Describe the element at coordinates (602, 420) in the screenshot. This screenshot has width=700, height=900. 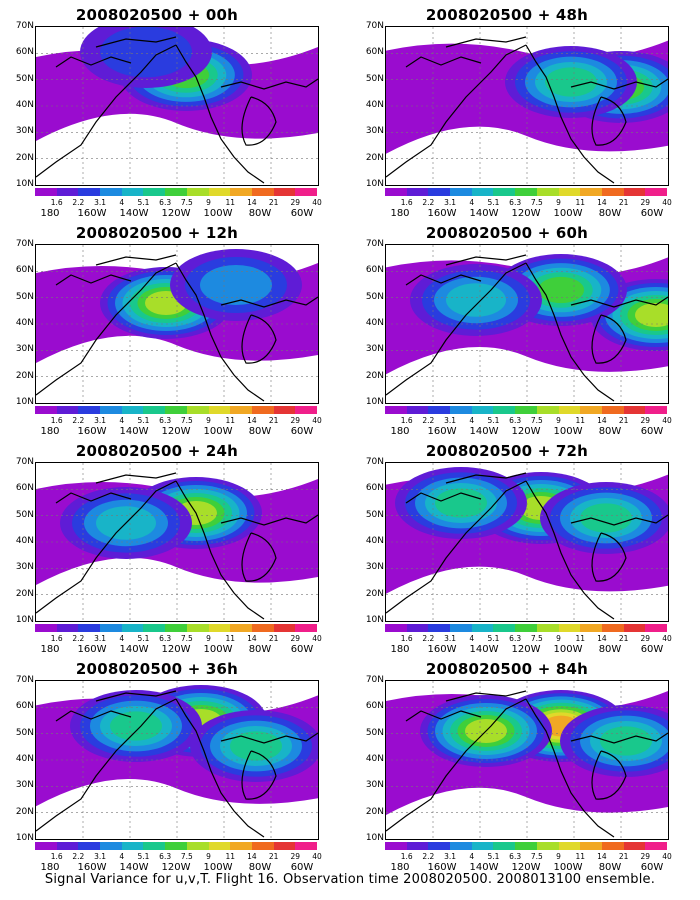
I see `colorbar-label: 14` at that location.